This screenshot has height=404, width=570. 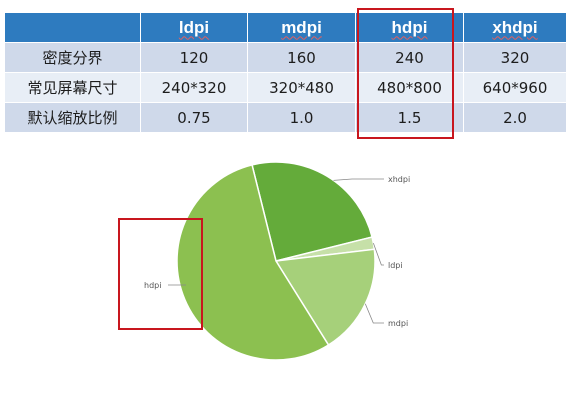 I want to click on header-hdpi: hdpi, so click(x=409, y=27).